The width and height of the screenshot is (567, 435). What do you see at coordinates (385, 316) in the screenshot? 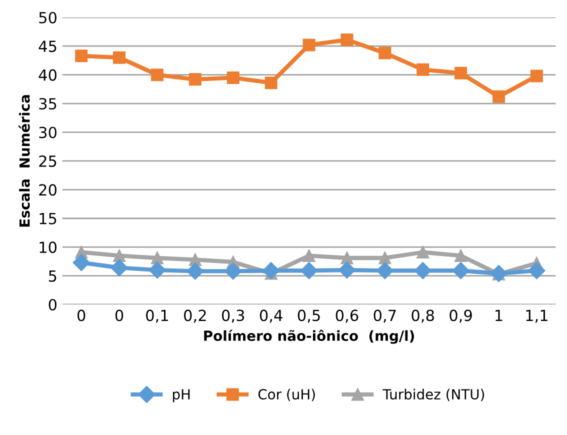
I see `x-tick-label: 0,7` at bounding box center [385, 316].